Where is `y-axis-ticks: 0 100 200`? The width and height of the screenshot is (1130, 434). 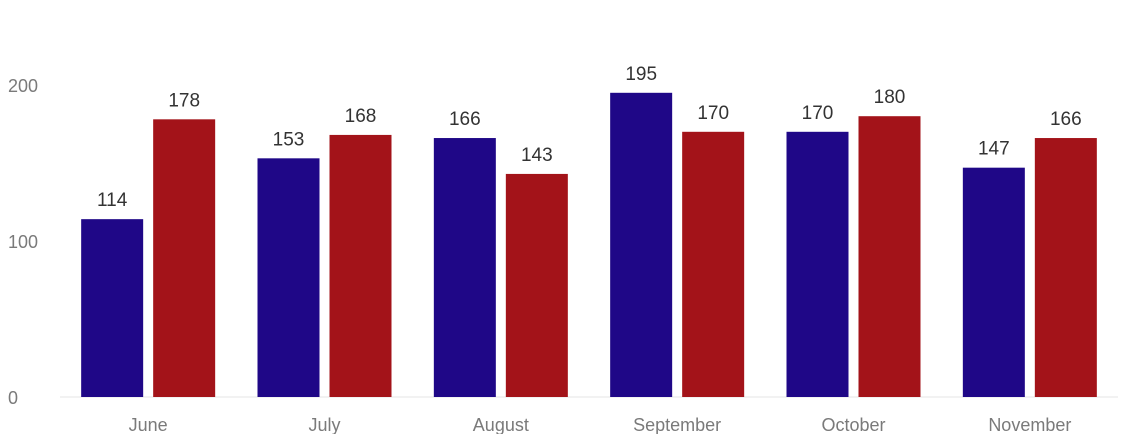 y-axis-ticks: 0 100 200 is located at coordinates (23, 242).